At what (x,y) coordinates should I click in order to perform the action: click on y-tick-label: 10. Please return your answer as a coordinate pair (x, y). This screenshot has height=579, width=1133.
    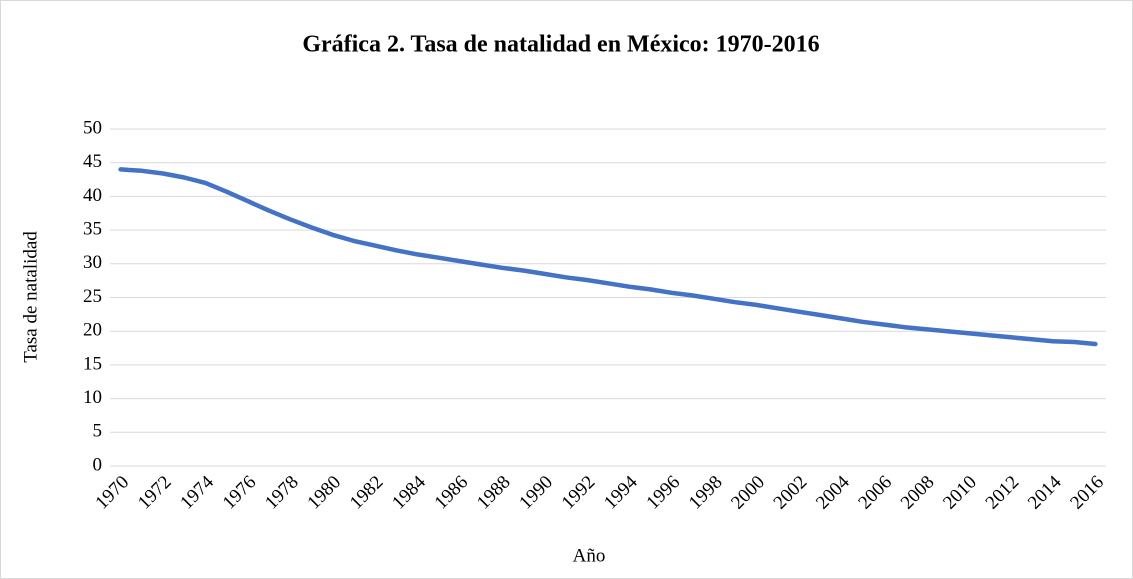
    Looking at the image, I should click on (92, 397).